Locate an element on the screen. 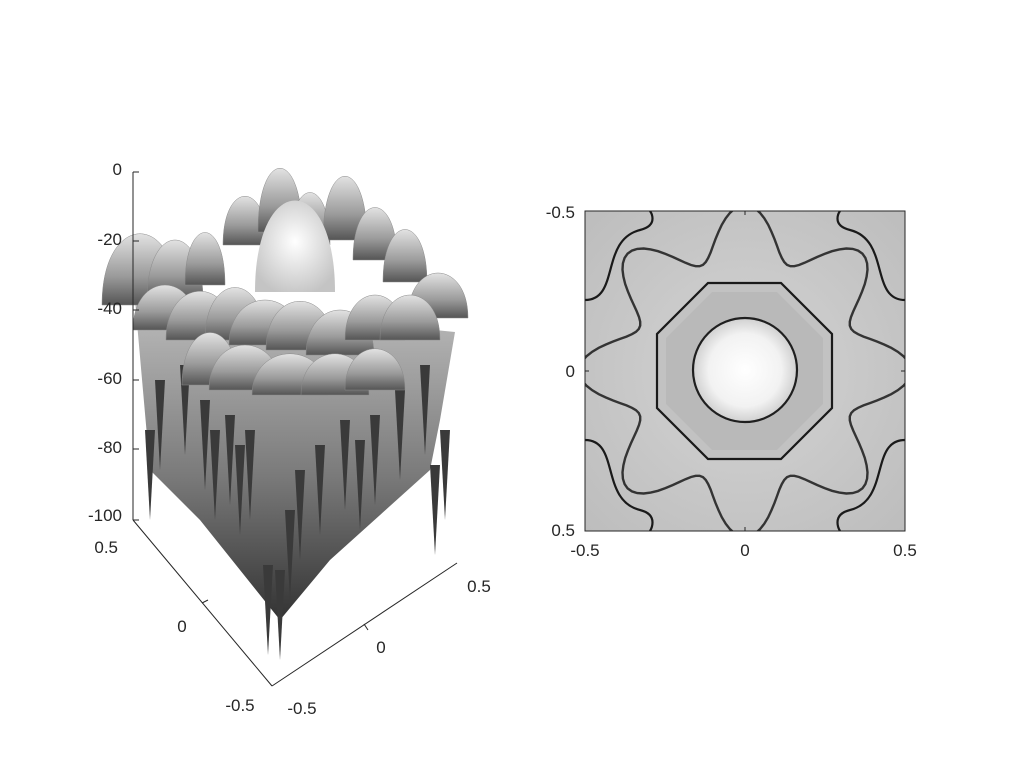 This screenshot has height=768, width=1024. map-x-tick-label-zero: 0 is located at coordinates (744, 550).